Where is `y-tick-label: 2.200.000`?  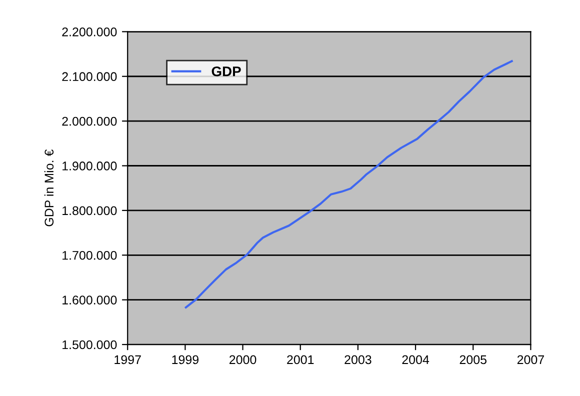 y-tick-label: 2.200.000 is located at coordinates (89, 31).